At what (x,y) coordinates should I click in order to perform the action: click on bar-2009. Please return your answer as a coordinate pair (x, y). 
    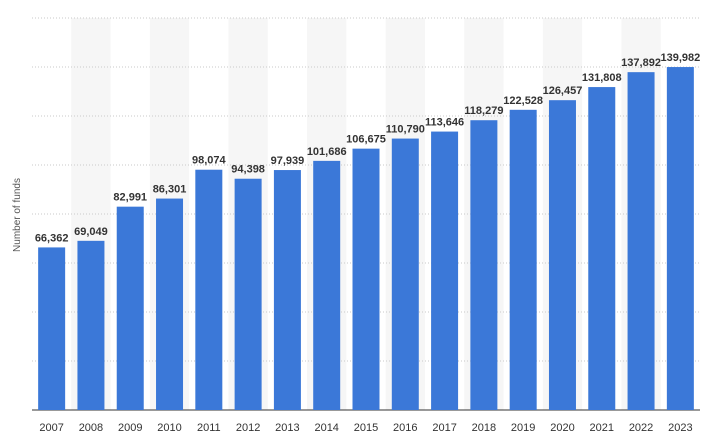
    Looking at the image, I should click on (130, 308).